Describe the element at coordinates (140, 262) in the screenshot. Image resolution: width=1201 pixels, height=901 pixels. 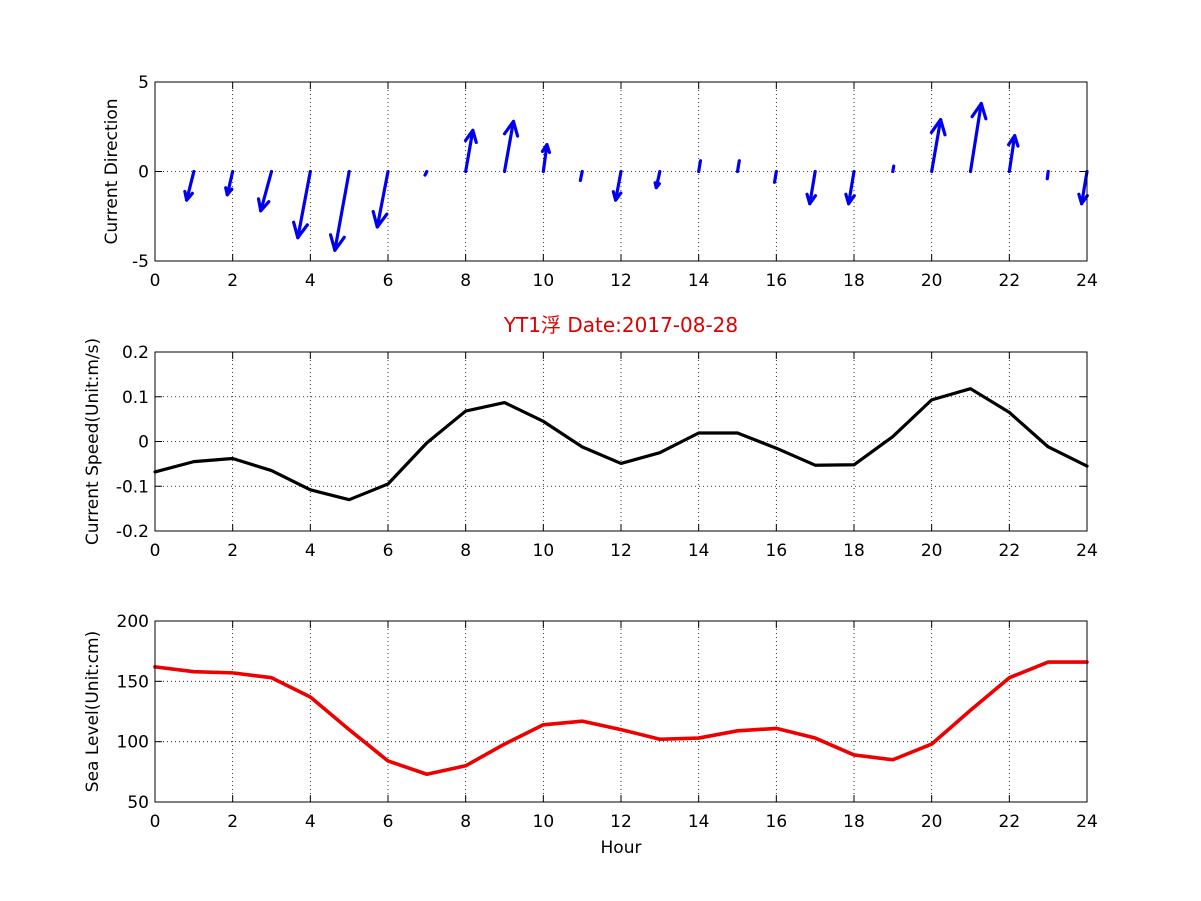
I see `direction-y-tick-label: -5` at that location.